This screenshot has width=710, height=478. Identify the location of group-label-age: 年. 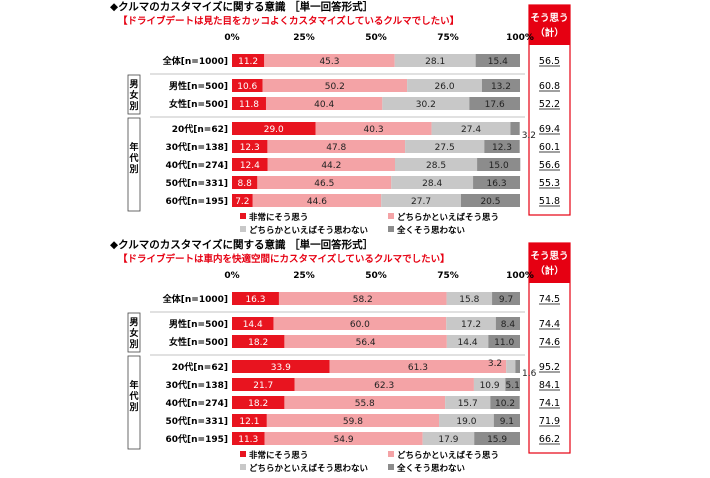
(133, 147).